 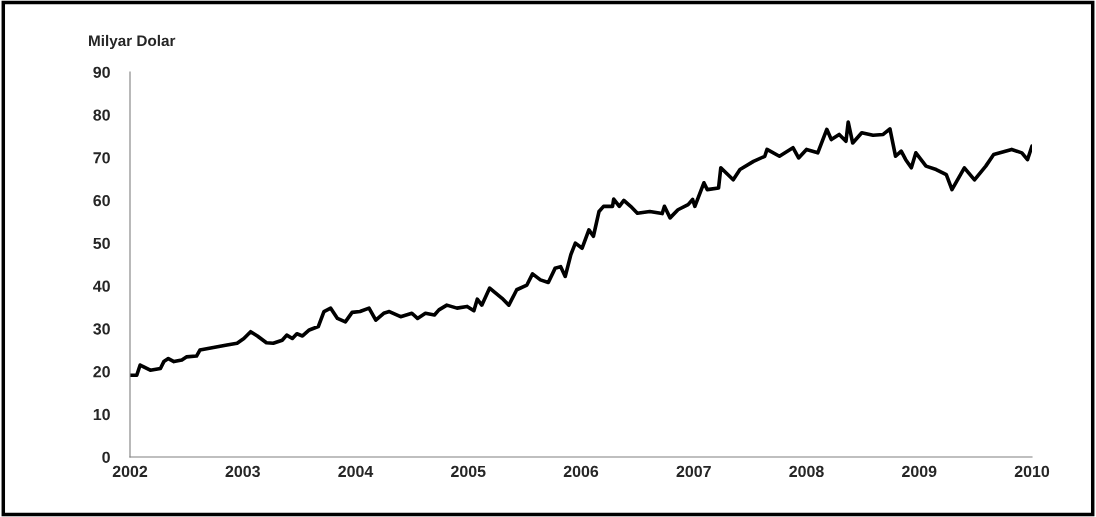 I want to click on x-tick-label: 2010, so click(x=1032, y=471).